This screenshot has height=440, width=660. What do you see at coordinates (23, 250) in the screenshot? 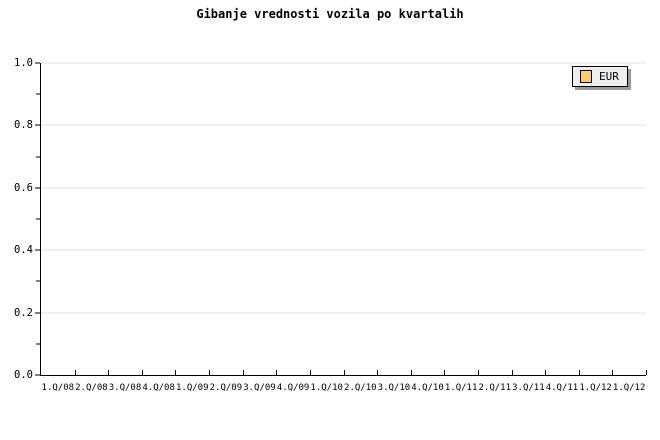
I see `y-tick-label: 0.4` at bounding box center [23, 250].